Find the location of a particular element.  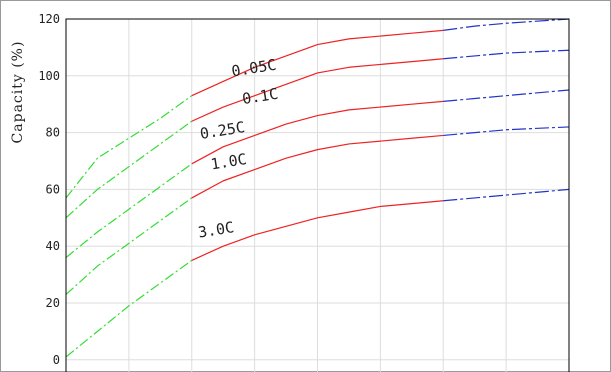

y-tick-label: 20 is located at coordinates (53, 303).